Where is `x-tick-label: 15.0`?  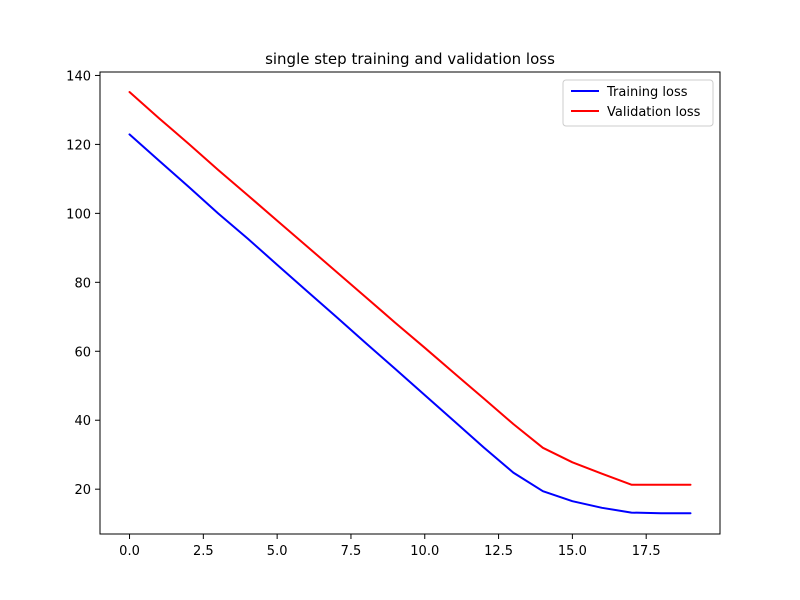 x-tick-label: 15.0 is located at coordinates (572, 551).